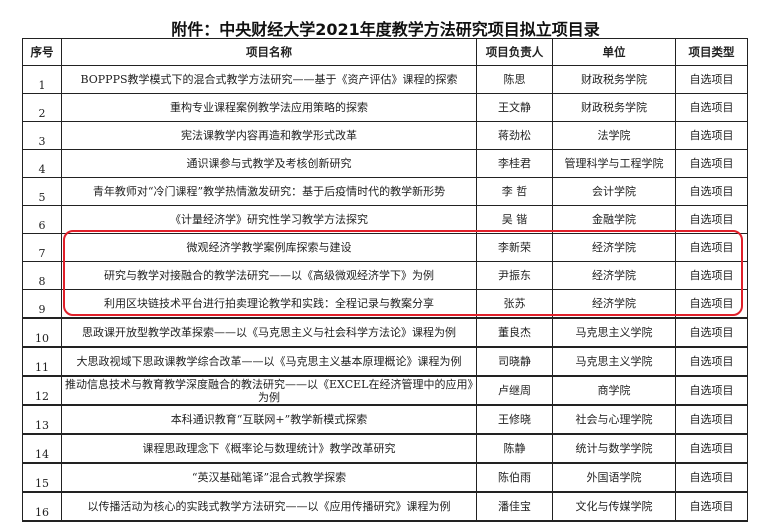 The image size is (771, 522). I want to click on lead-cell: 司晓静, so click(514, 361).